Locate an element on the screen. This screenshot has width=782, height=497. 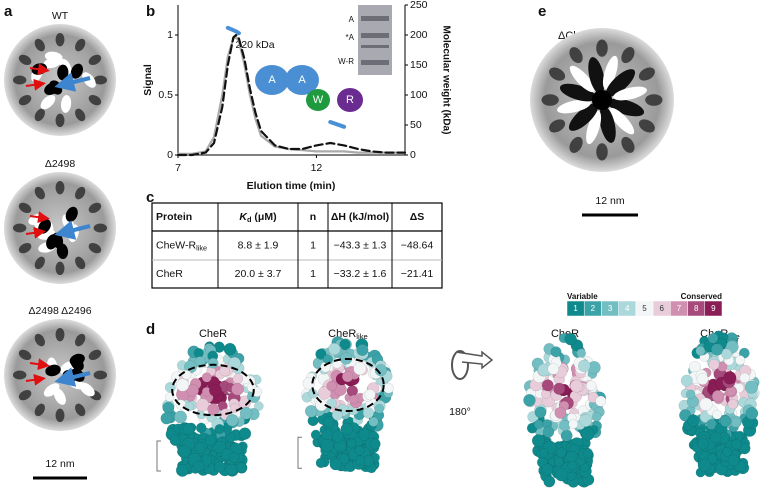
y2-tick-label: 200 is located at coordinates (419, 35).